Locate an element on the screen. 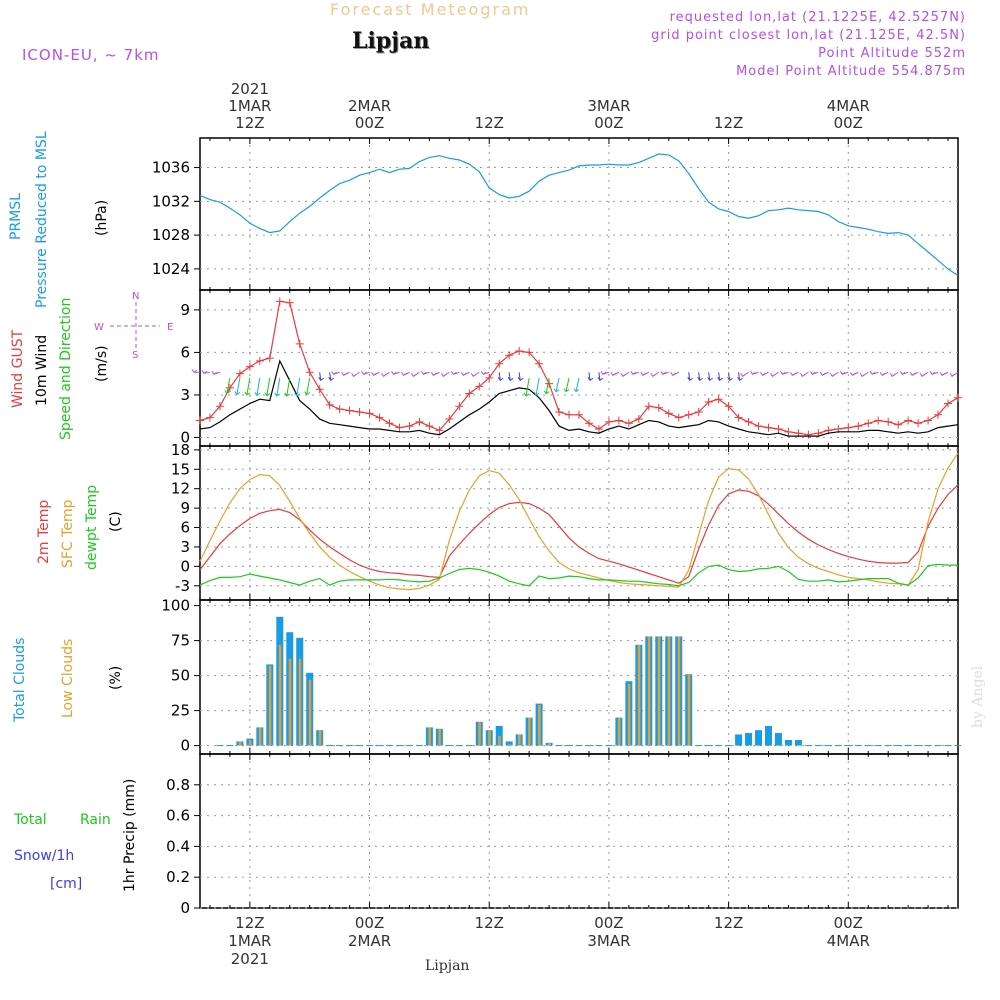  watermark: by Angel is located at coordinates (978, 696).